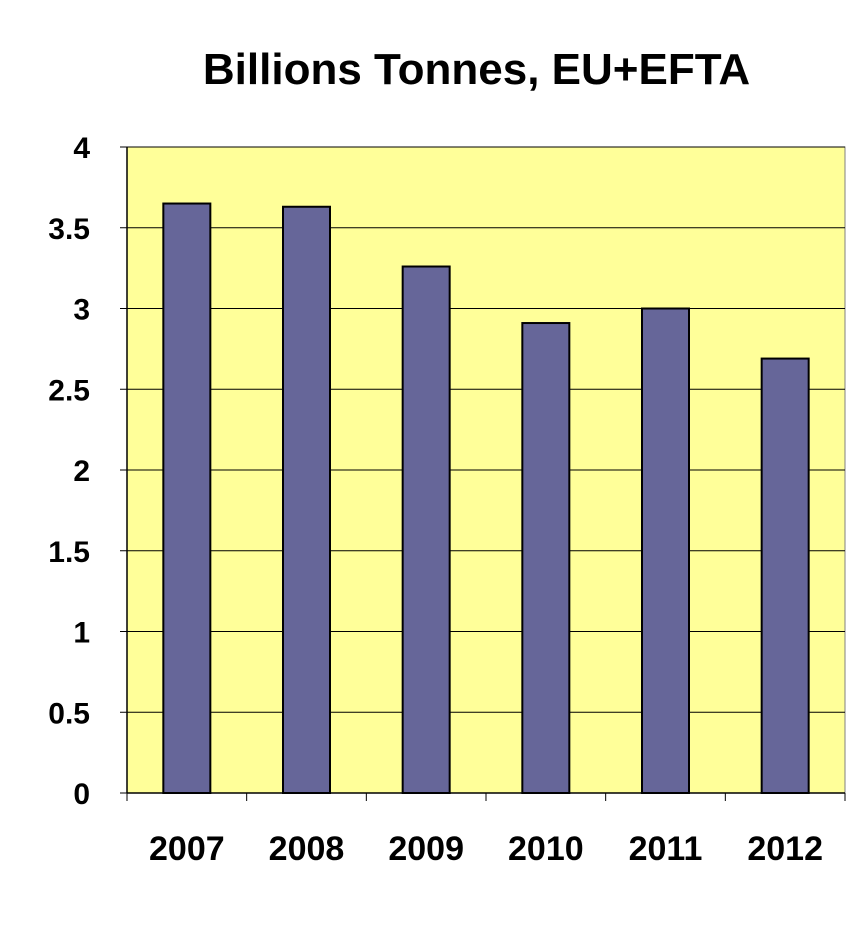 The width and height of the screenshot is (863, 949). Describe the element at coordinates (307, 849) in the screenshot. I see `x-tick-label: 2008` at that location.